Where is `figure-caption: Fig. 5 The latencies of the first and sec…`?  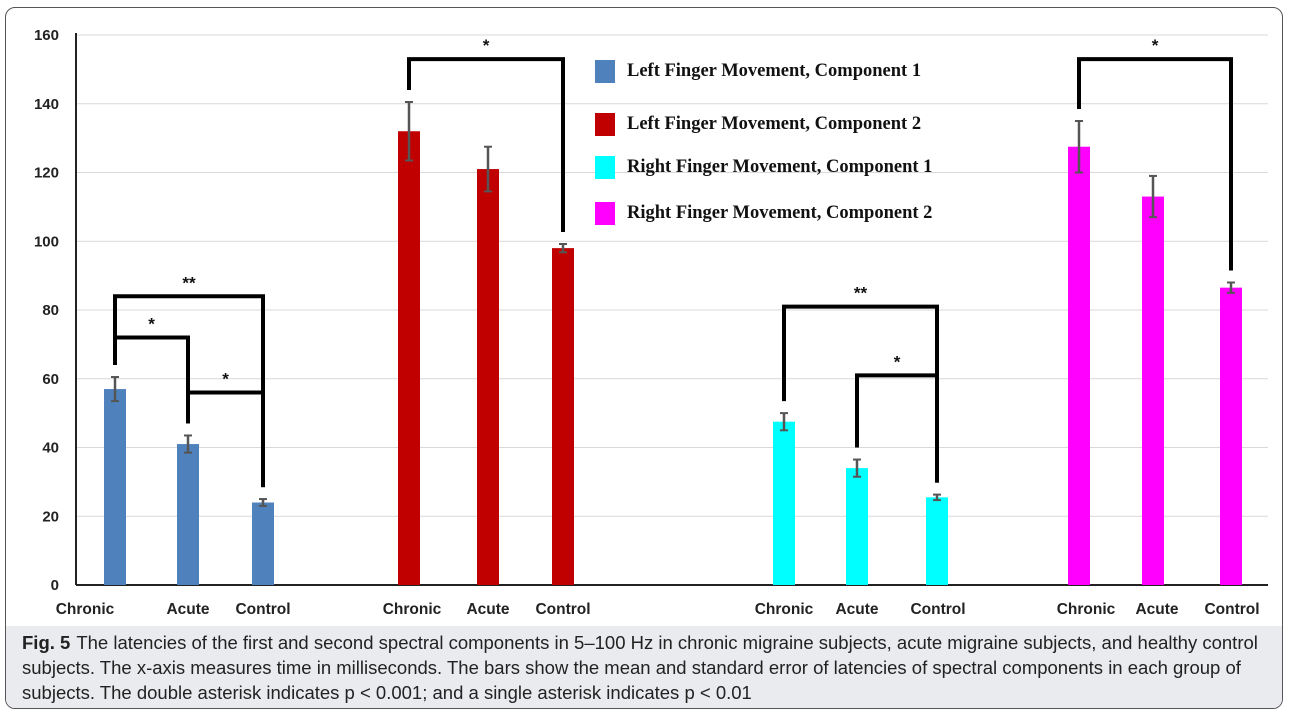
figure-caption: Fig. 5 The latencies of the first and sec… is located at coordinates (647, 667).